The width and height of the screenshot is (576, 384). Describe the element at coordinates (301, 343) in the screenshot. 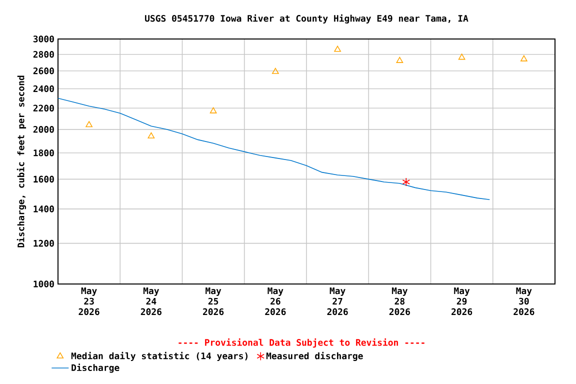

I see `text: ---- Provisional Data Subject to Revision ----` at that location.